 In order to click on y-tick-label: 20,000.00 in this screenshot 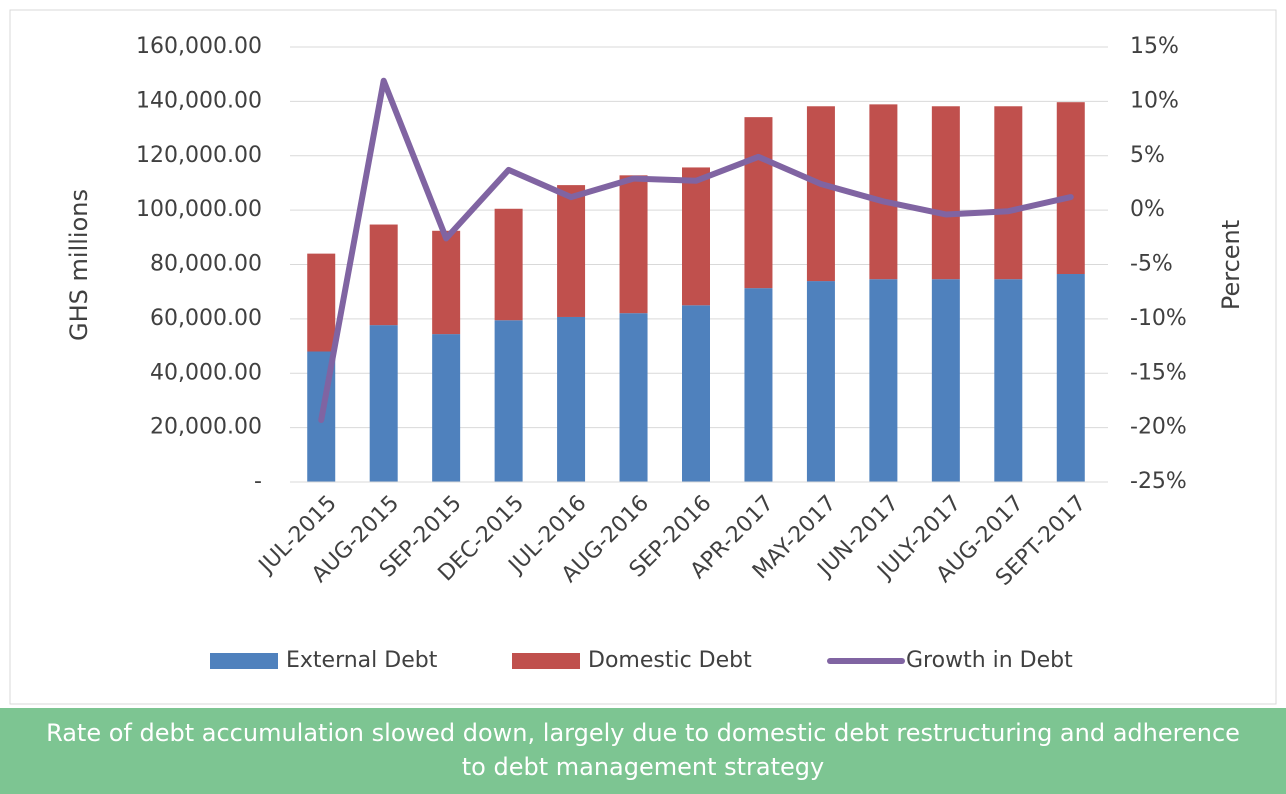, I will do `click(206, 427)`.